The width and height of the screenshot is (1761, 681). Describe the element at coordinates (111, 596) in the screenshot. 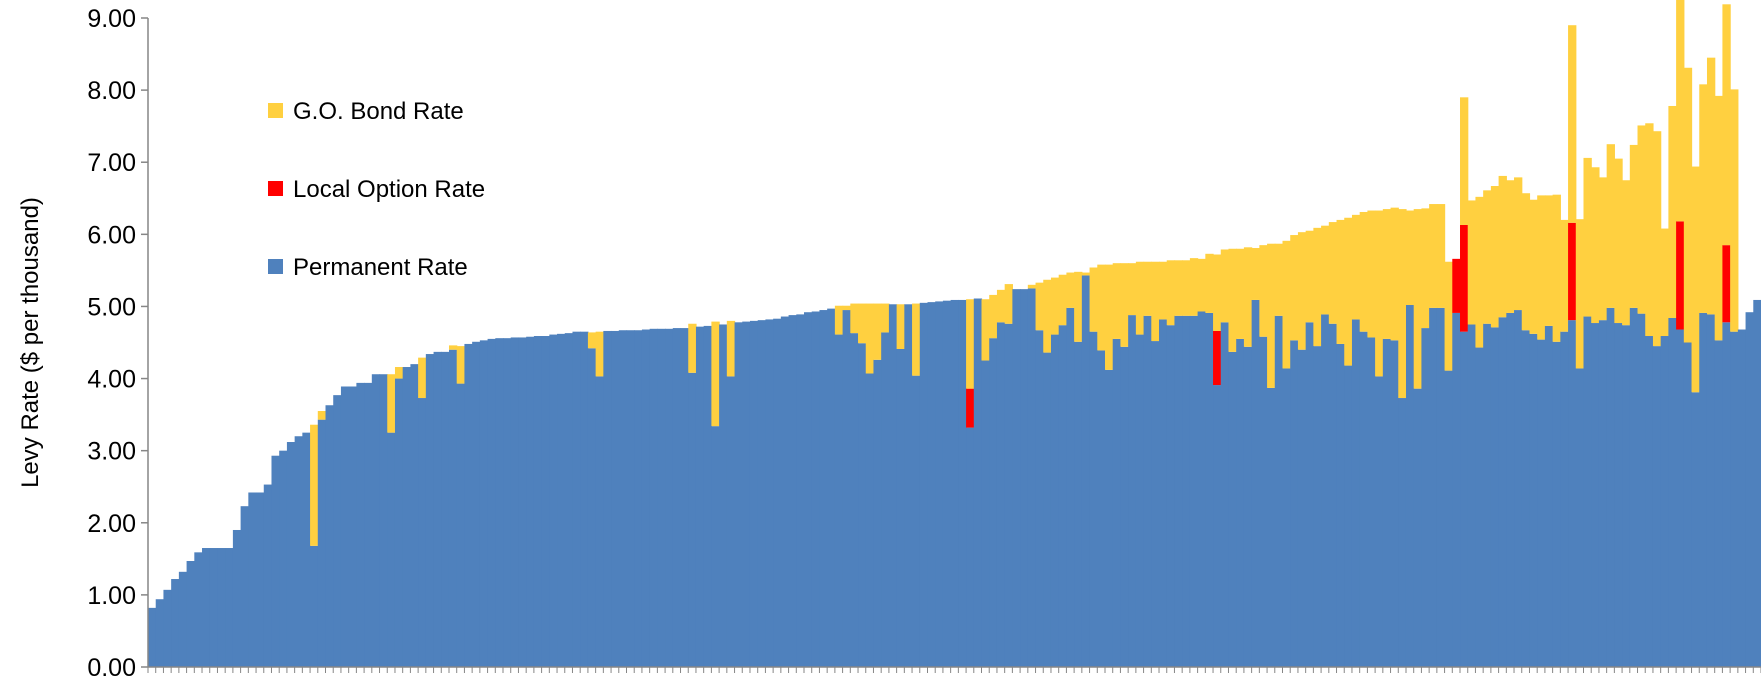

I see `y-tick-label-1: 1.00` at that location.